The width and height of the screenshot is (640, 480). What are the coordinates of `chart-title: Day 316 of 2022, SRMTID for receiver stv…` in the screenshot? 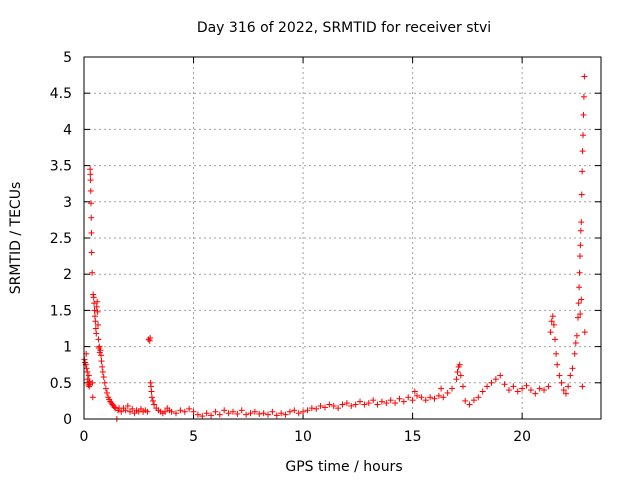 It's located at (344, 28).